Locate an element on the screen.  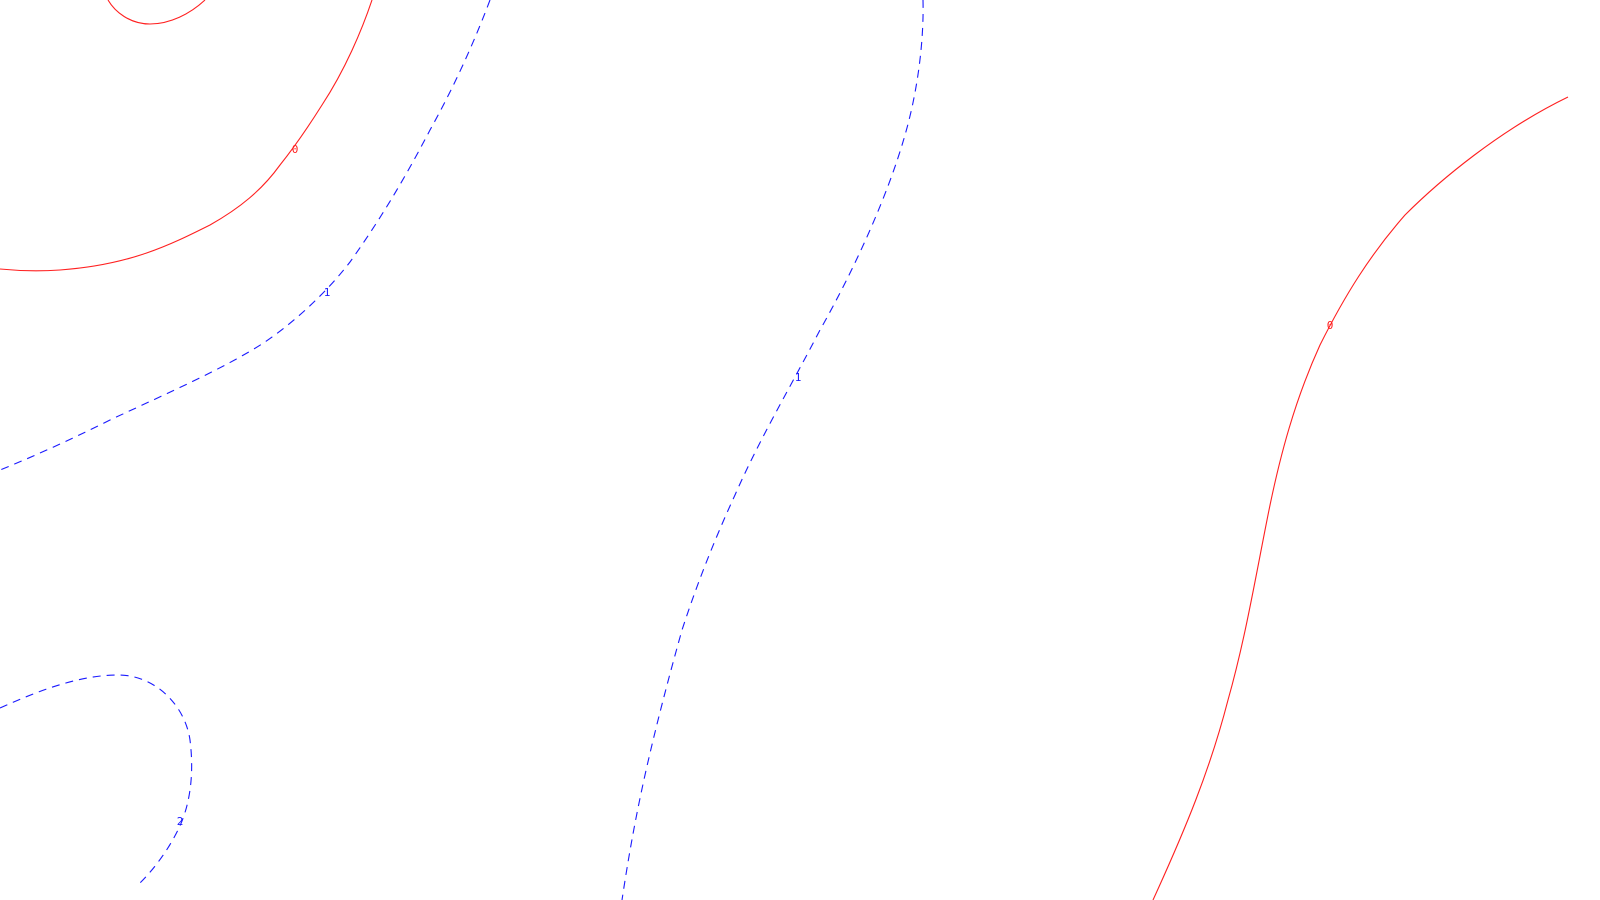
contour-line-zero-top-left is located at coordinates (186, 136).